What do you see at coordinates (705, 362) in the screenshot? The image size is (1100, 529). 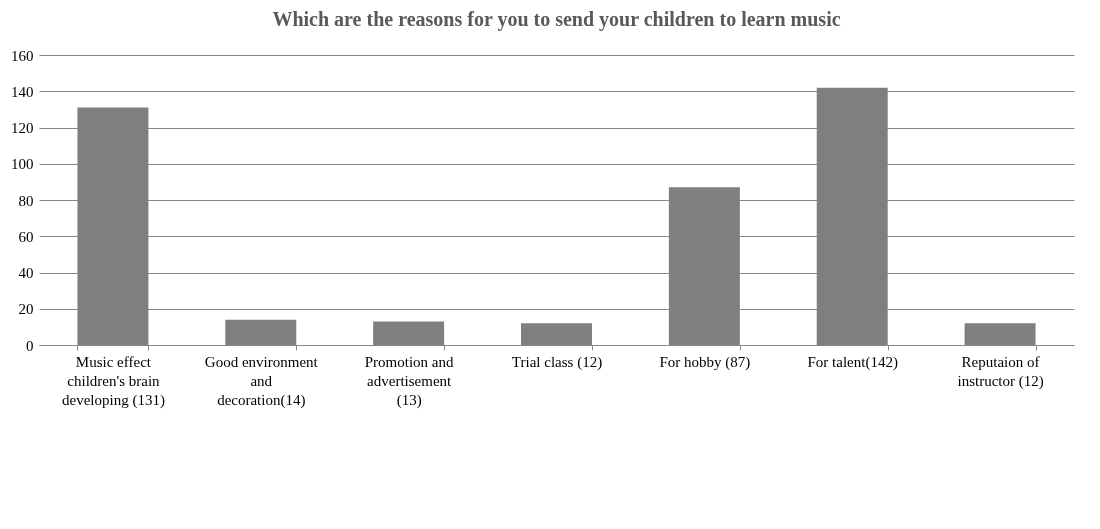 I see `x-tick-label: For hobby (87)` at bounding box center [705, 362].